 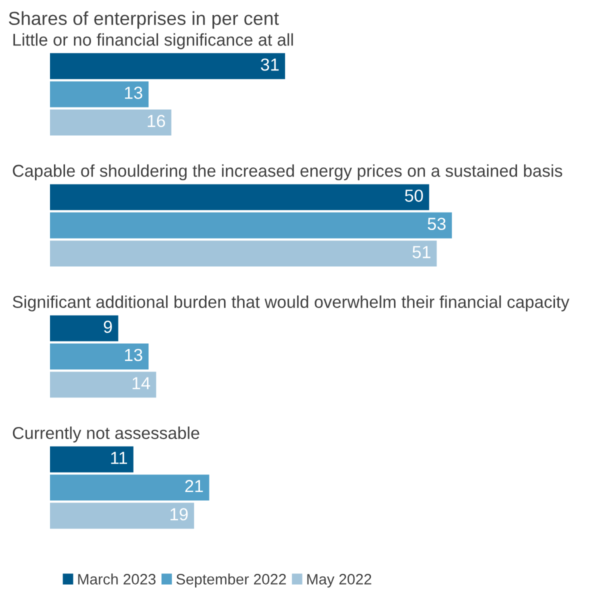 I want to click on data-label: 16, so click(x=157, y=121).